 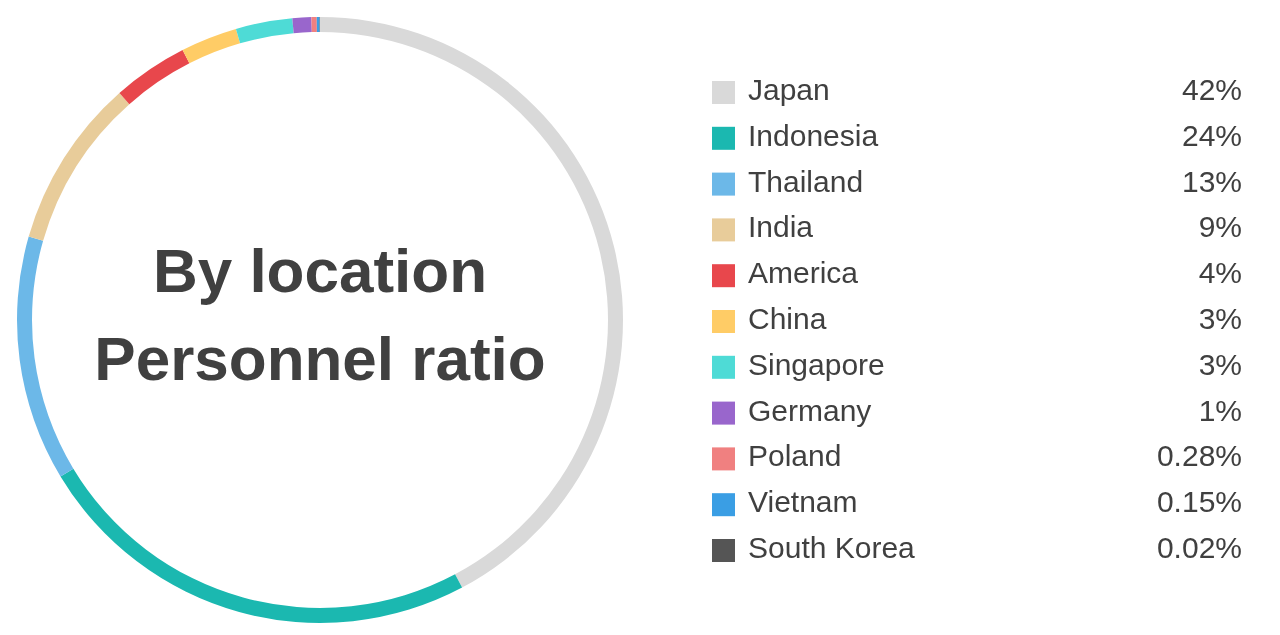 What do you see at coordinates (781, 227) in the screenshot?
I see `legend-label: India` at bounding box center [781, 227].